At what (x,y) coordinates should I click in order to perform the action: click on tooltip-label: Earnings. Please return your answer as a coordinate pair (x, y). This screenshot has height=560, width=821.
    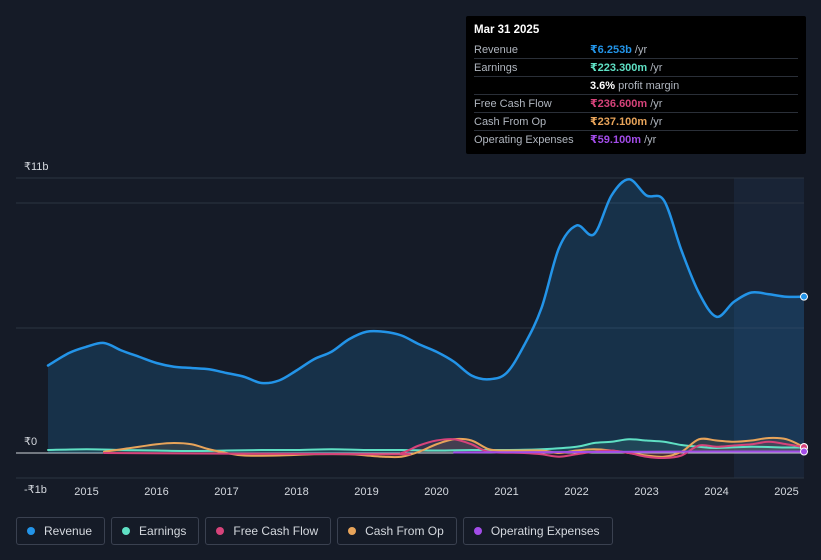
    Looking at the image, I should click on (496, 67).